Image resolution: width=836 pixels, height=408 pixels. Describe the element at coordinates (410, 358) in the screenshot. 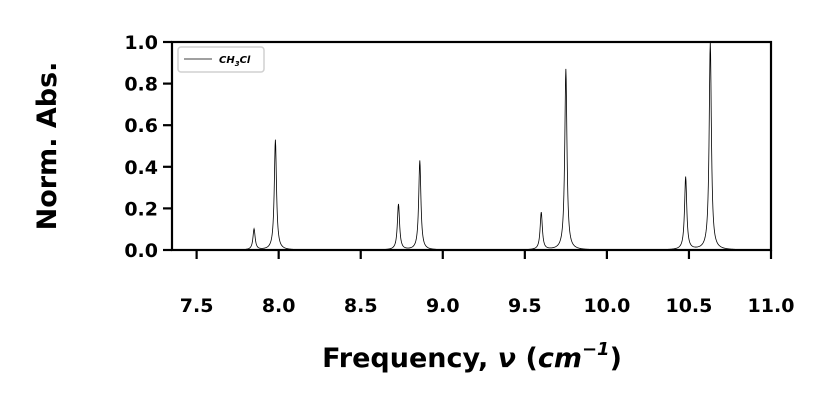

I see `x-axis-title-prefix: Frequency,` at that location.